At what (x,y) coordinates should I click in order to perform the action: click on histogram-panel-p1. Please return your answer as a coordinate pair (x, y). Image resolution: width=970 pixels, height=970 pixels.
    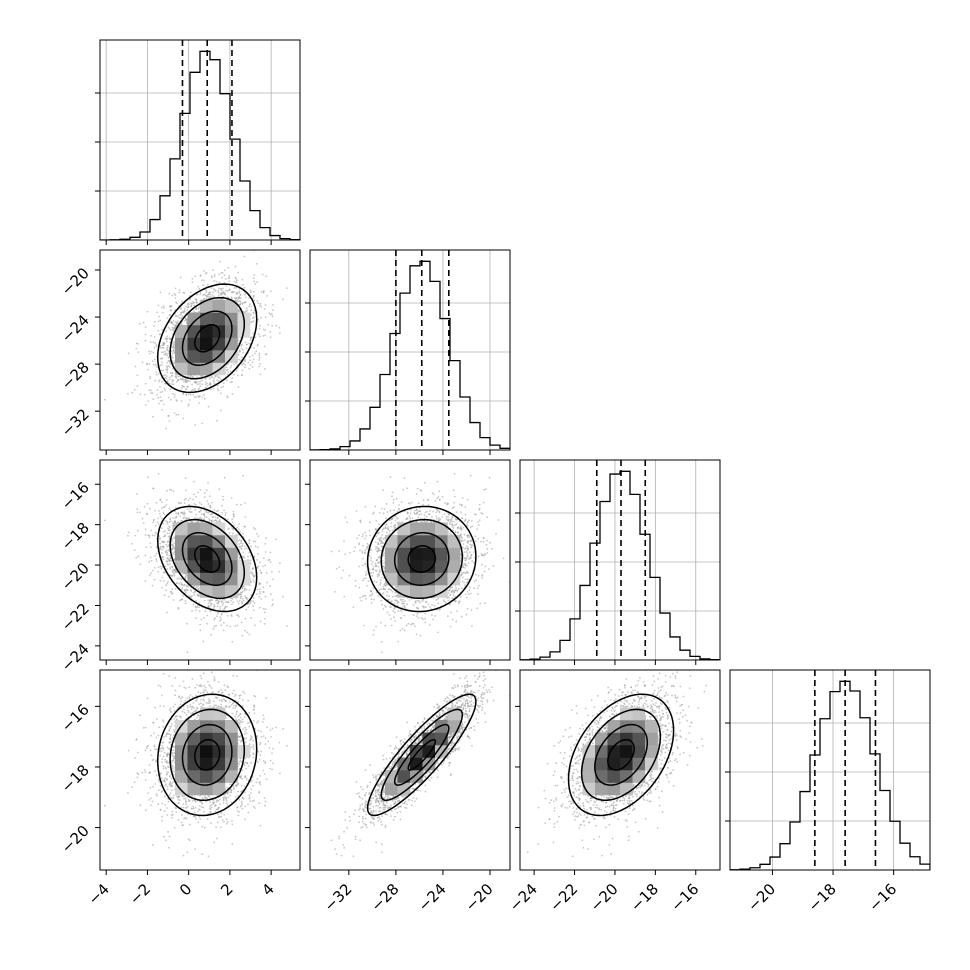
    Looking at the image, I should click on (198, 142).